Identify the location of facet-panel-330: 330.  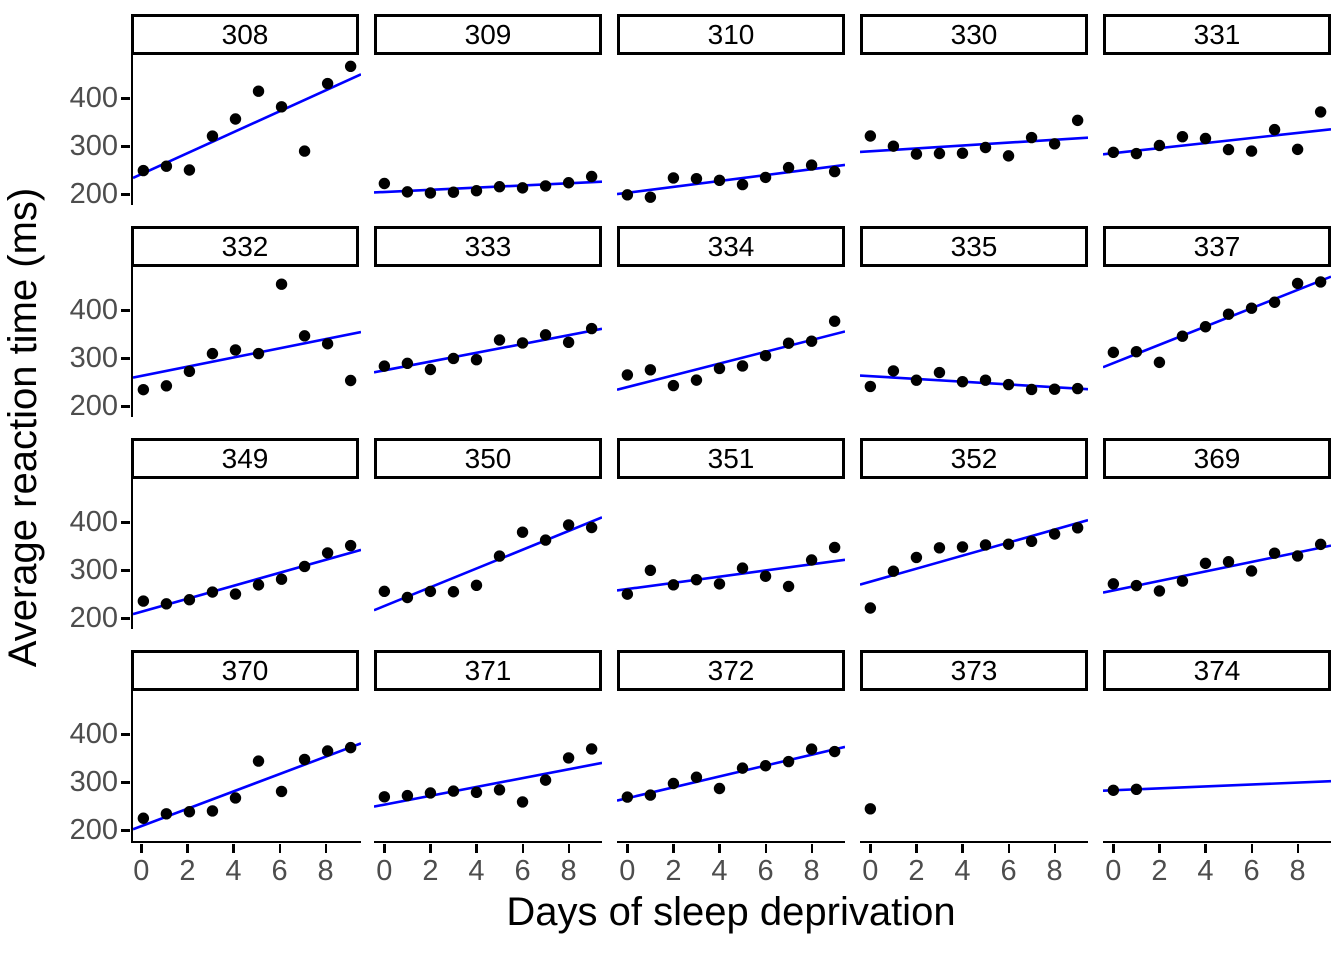
(974, 109).